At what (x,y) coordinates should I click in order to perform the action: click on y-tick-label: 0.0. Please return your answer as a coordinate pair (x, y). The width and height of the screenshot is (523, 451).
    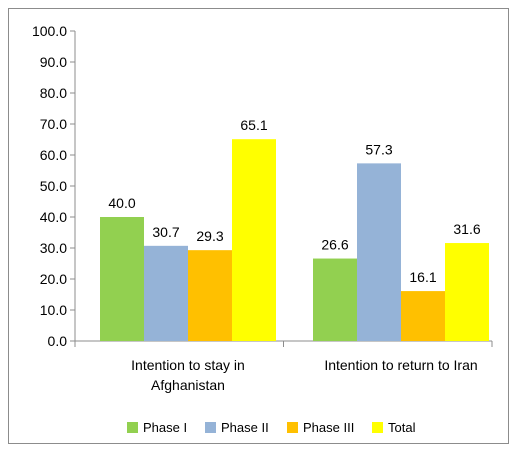
    Looking at the image, I should click on (58, 341).